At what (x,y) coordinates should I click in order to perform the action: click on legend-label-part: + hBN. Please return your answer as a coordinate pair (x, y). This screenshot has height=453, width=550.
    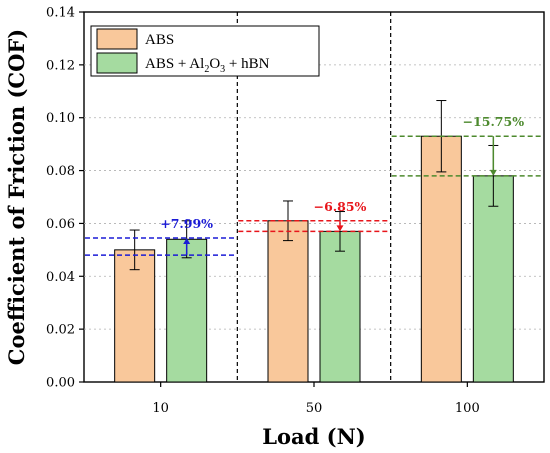
    Looking at the image, I should click on (247, 64).